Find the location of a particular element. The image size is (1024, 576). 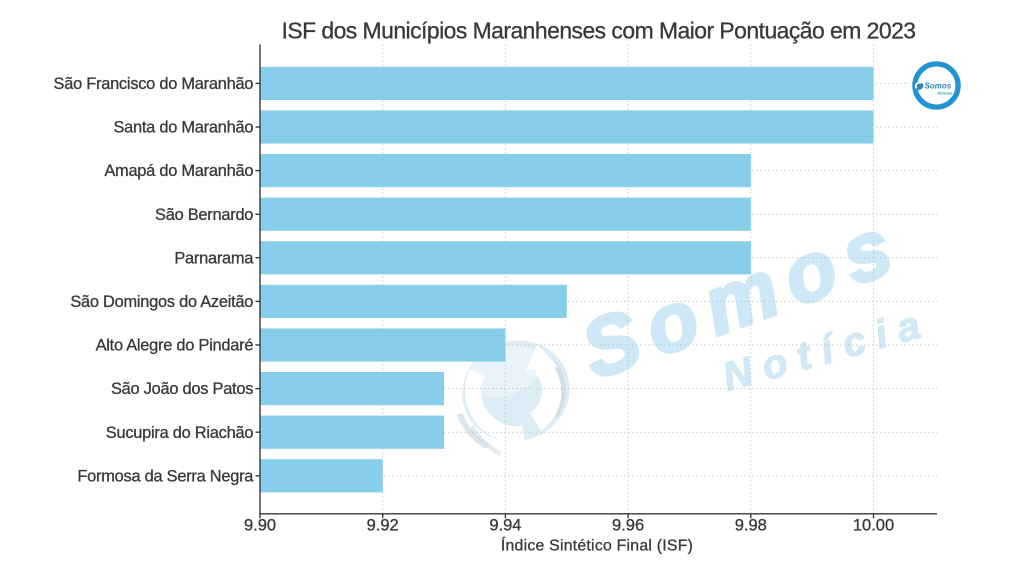

svg-text: 9.96 is located at coordinates (628, 526).